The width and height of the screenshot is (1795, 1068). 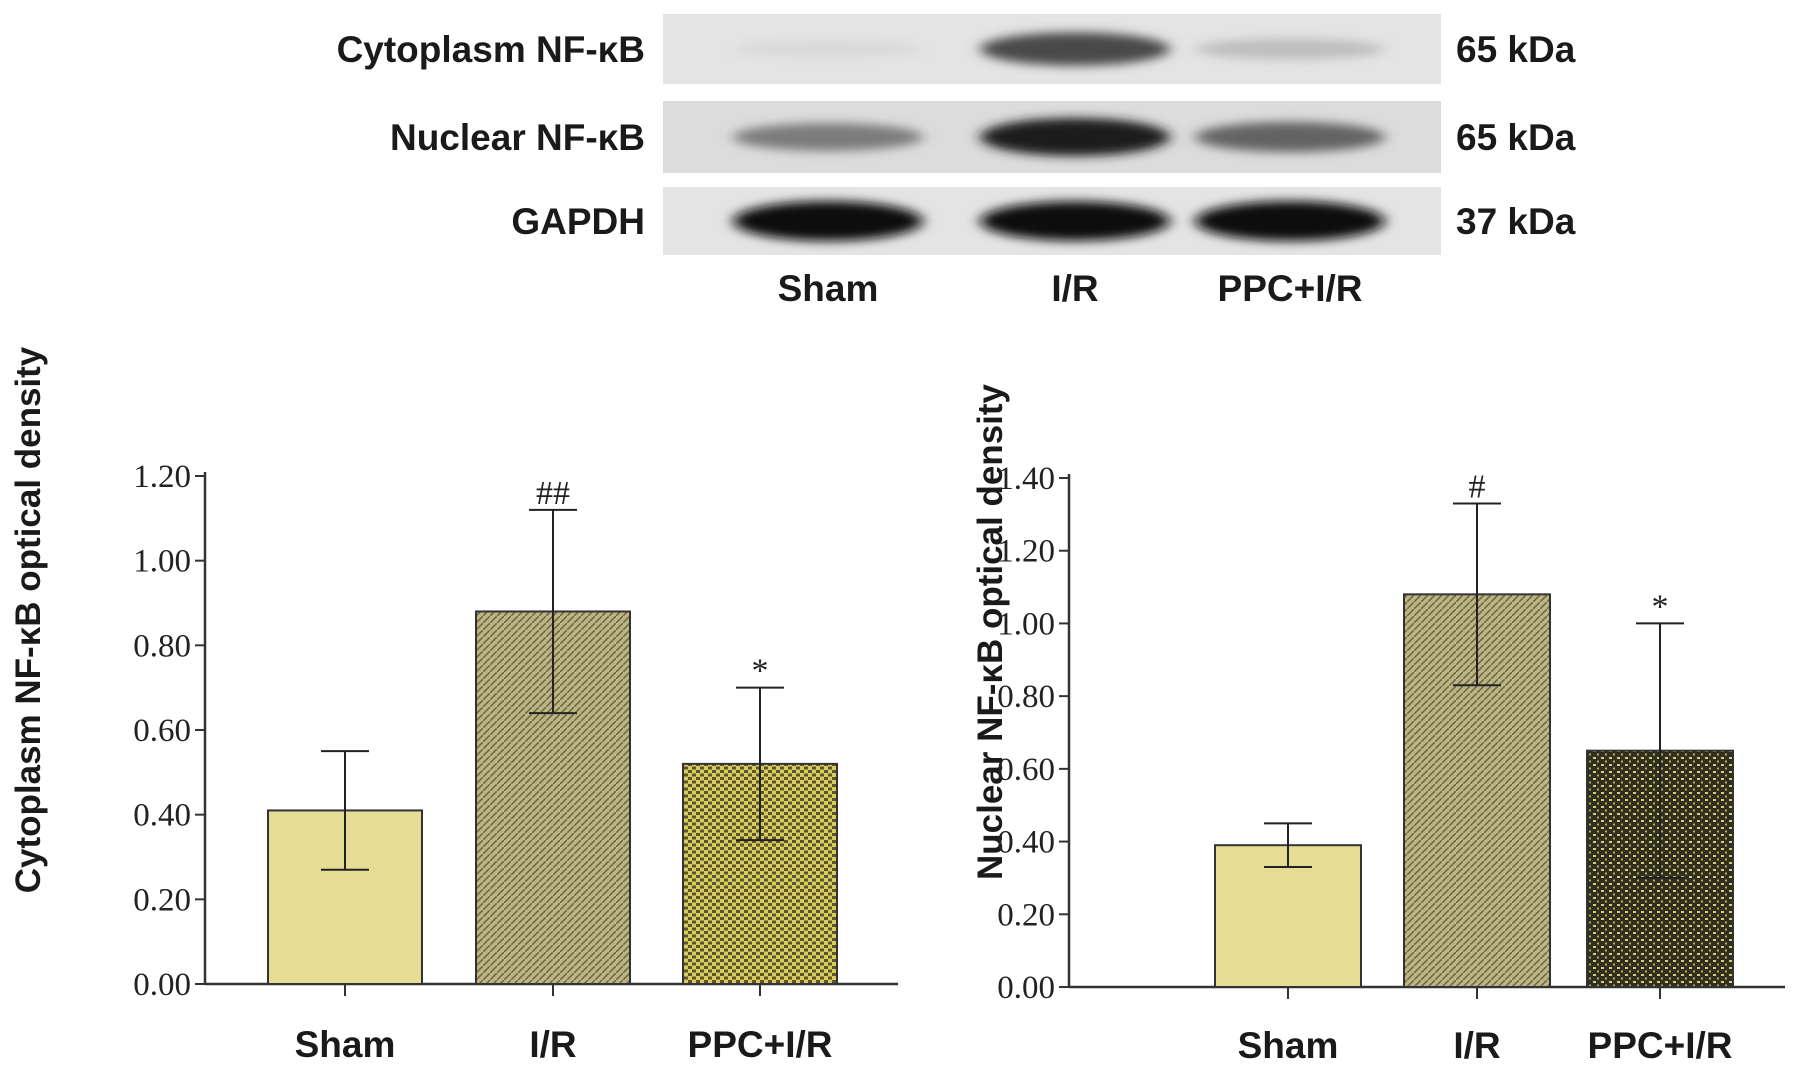 What do you see at coordinates (517, 137) in the screenshot?
I see `blot-row-label: Nuclear NF-κB` at bounding box center [517, 137].